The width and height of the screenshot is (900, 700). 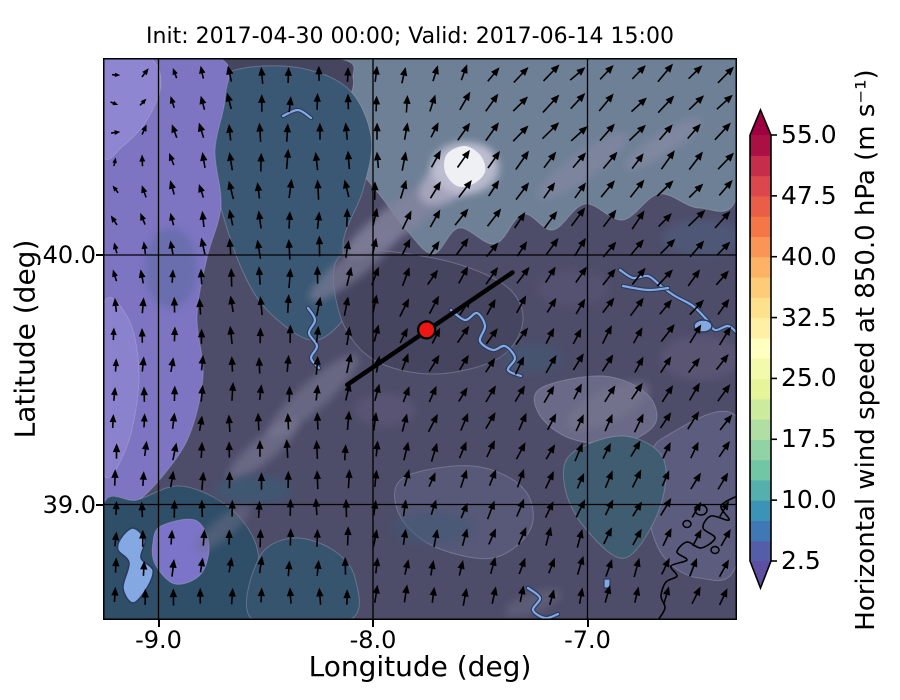 What do you see at coordinates (760, 574) in the screenshot?
I see `colorbar-under-arrow` at bounding box center [760, 574].